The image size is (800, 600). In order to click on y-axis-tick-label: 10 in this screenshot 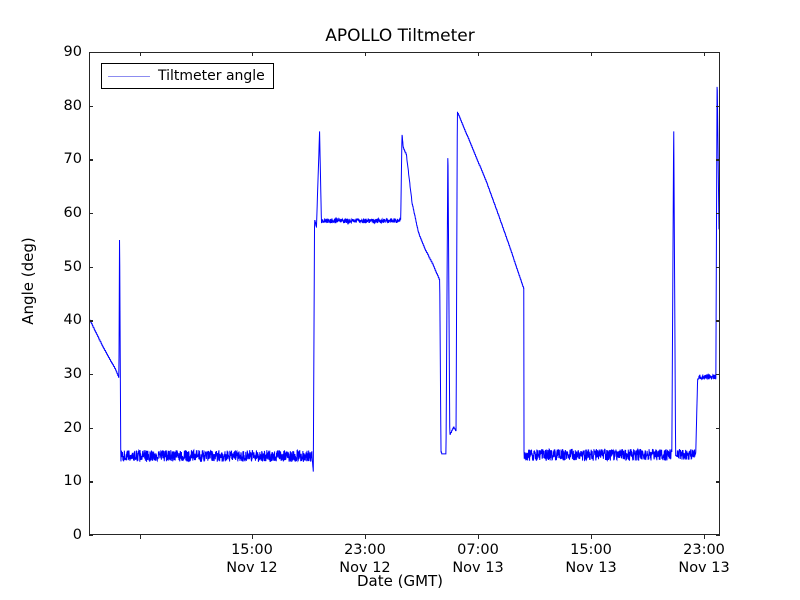, I will do `click(72, 481)`.